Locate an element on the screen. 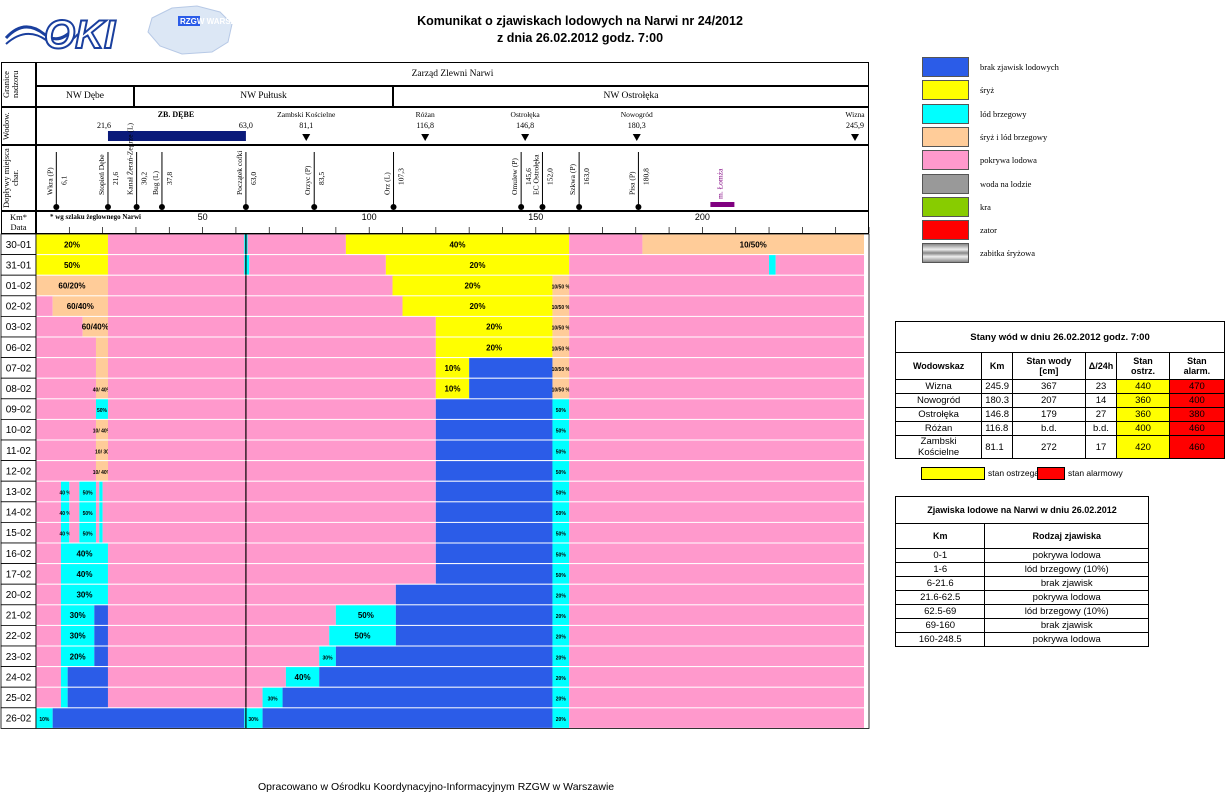 The width and height of the screenshot is (1228, 805). zjawiska-cell: pokrywa lodowa is located at coordinates (1066, 639).